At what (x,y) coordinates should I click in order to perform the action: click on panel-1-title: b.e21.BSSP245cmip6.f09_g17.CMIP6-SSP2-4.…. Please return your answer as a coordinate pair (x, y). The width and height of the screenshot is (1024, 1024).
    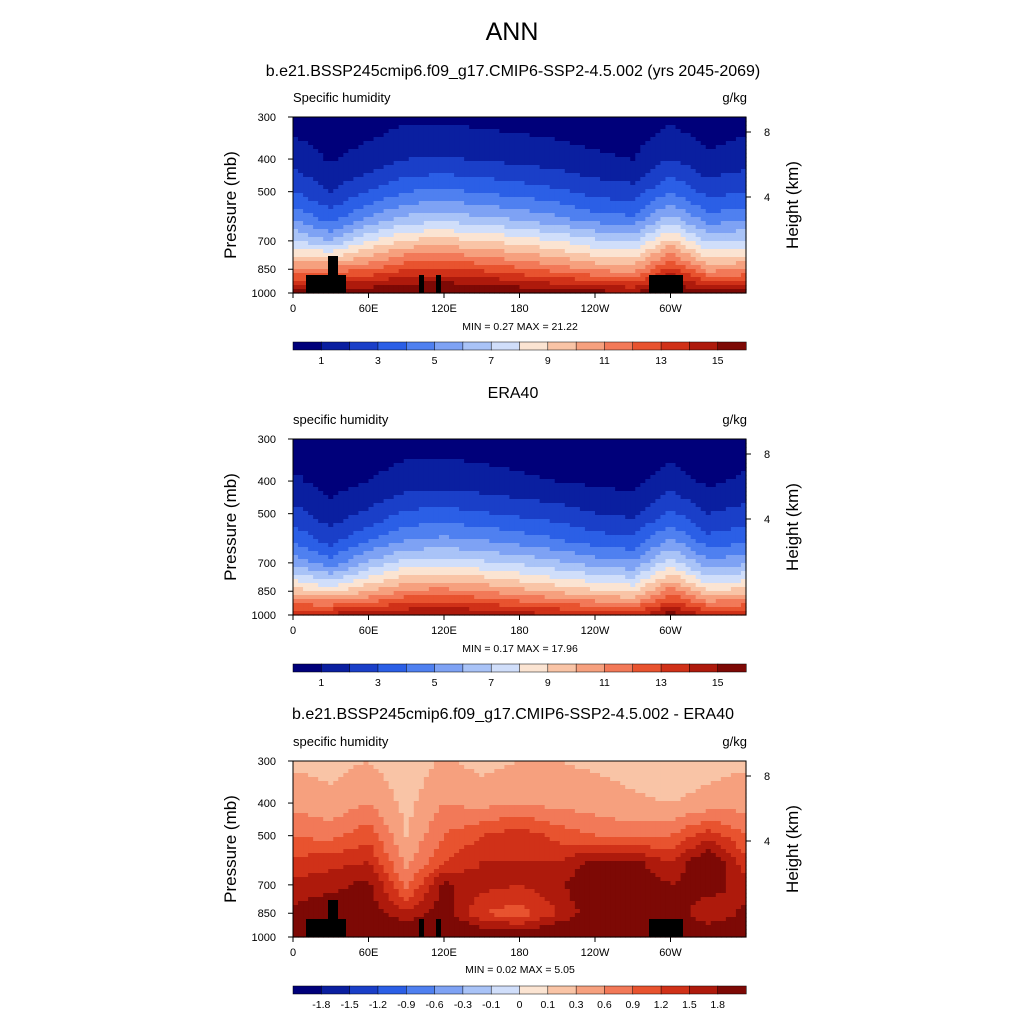
    Looking at the image, I should click on (513, 71).